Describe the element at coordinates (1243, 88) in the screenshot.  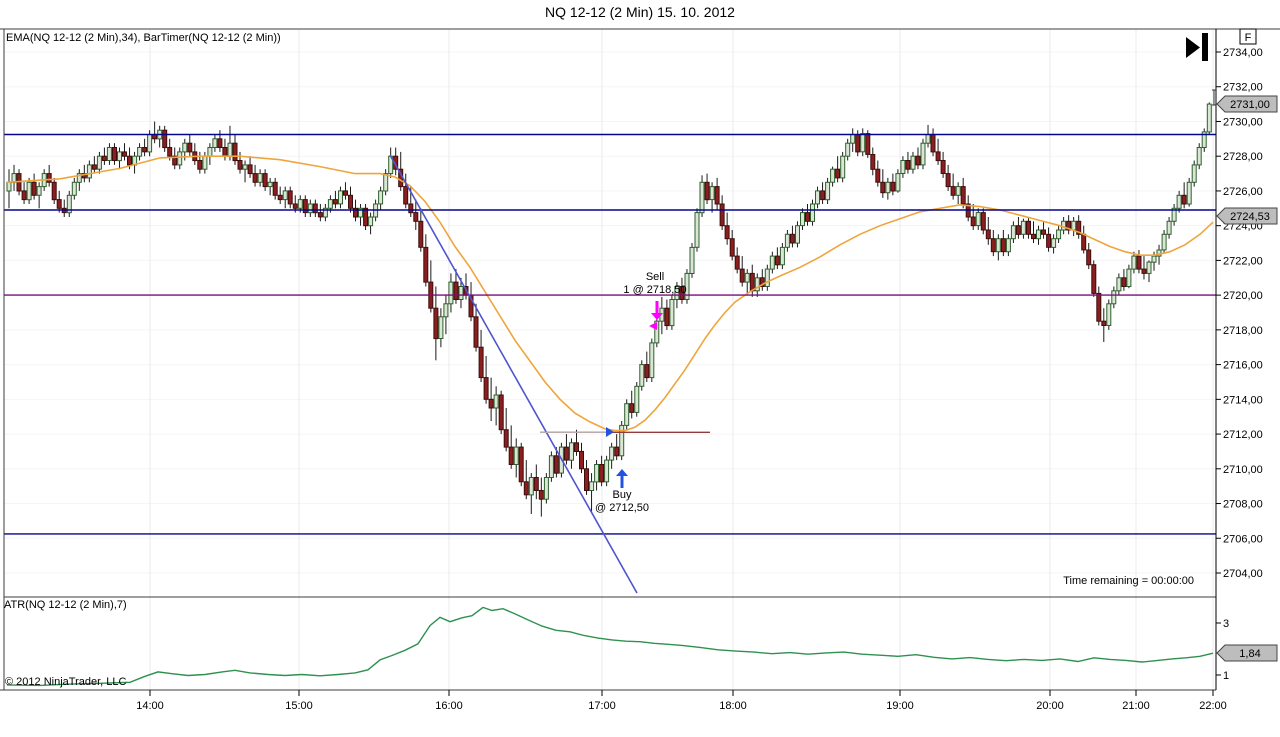
I see `price-axis-label: 2732,00` at that location.